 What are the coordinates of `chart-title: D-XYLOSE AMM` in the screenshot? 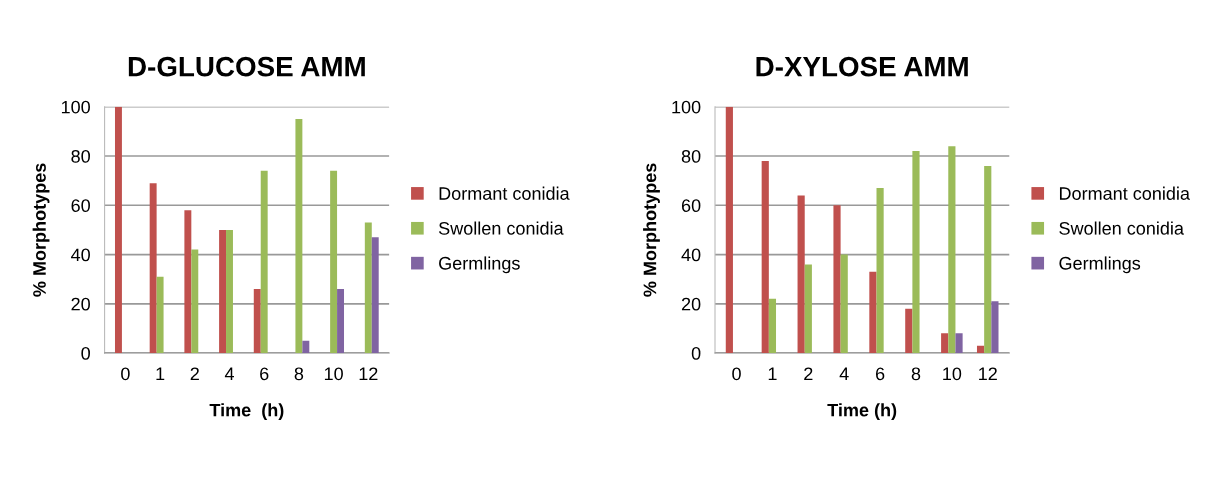 It's located at (862, 66).